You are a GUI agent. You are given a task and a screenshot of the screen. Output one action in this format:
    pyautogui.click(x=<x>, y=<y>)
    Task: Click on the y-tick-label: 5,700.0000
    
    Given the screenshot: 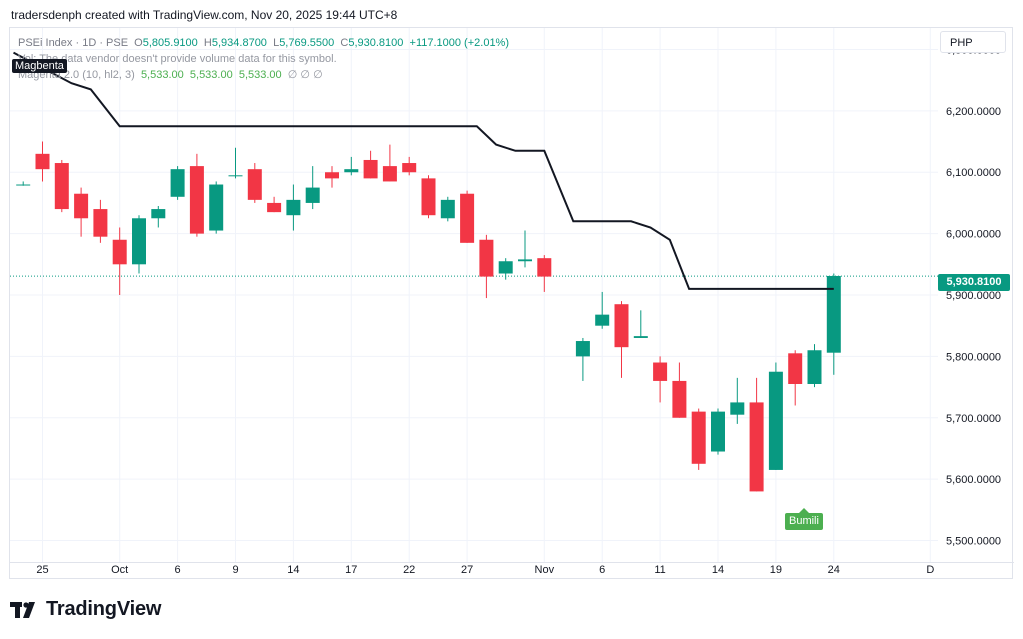 What is the action you would take?
    pyautogui.click(x=973, y=419)
    